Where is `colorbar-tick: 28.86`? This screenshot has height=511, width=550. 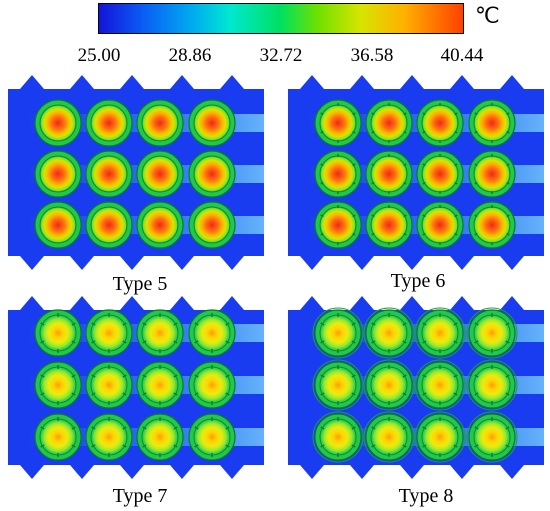 colorbar-tick: 28.86 is located at coordinates (190, 55).